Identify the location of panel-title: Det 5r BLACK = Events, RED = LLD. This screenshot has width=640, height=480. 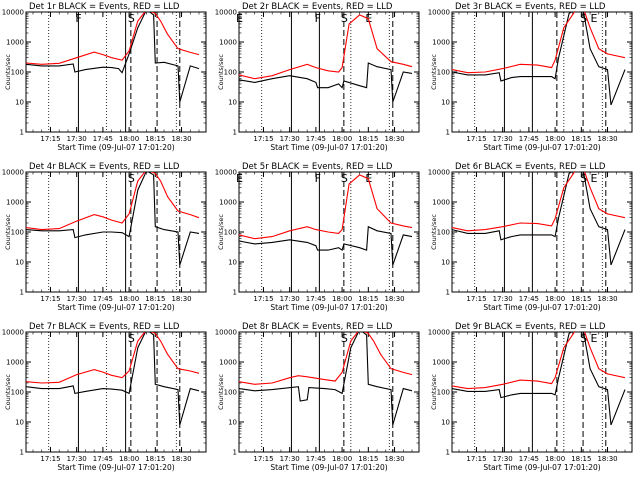
(317, 167).